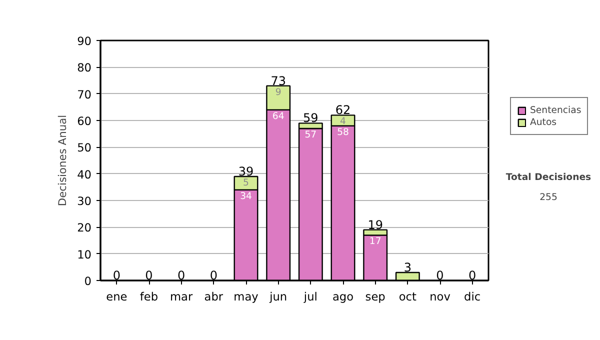 This screenshot has width=600, height=340. What do you see at coordinates (310, 118) in the screenshot?
I see `total-label: 59` at bounding box center [310, 118].